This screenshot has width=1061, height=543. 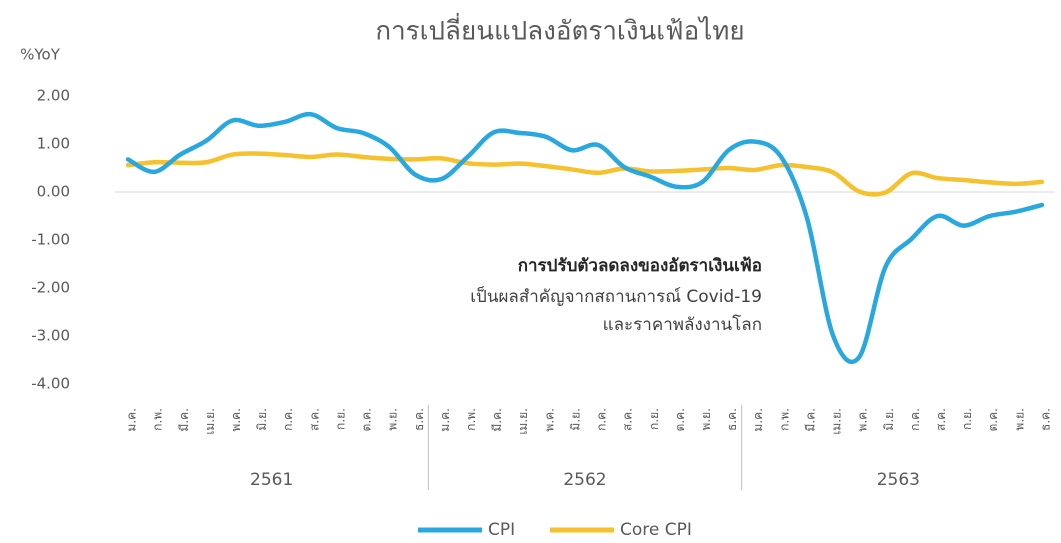 What do you see at coordinates (640, 266) in the screenshot?
I see `annotation: การปรับตัวลดลงของอัตราเงินเฟ้อ` at bounding box center [640, 266].